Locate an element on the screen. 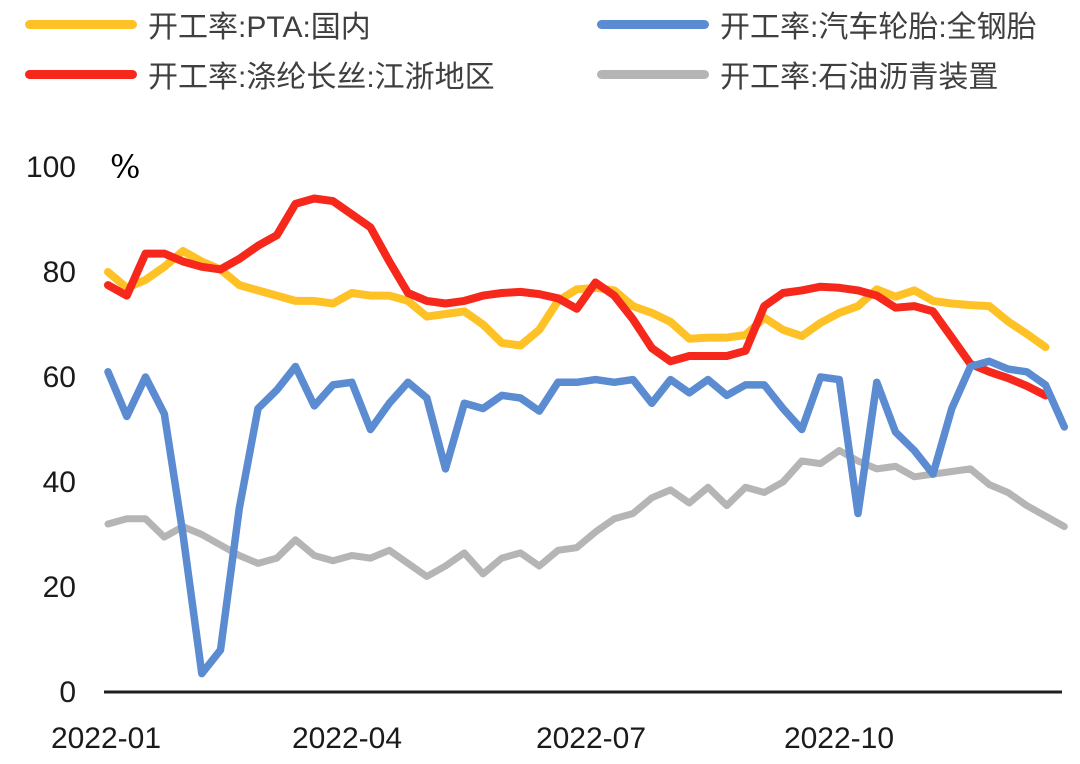 The width and height of the screenshot is (1080, 764). x-axis-tick-label: 2022-01 is located at coordinates (106, 738).